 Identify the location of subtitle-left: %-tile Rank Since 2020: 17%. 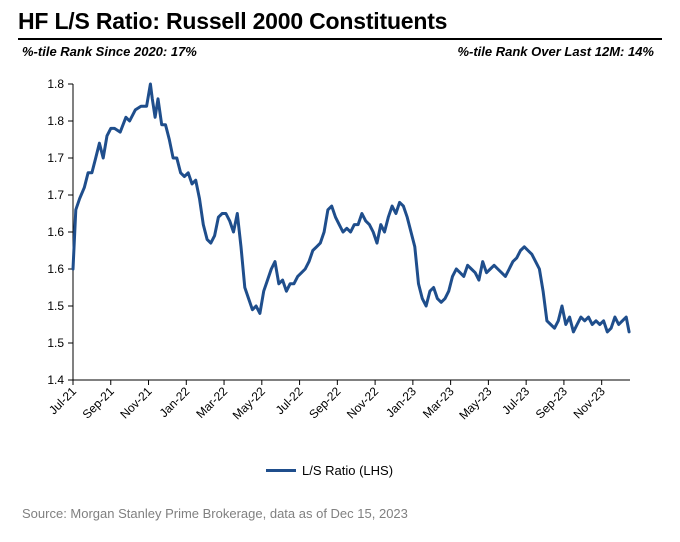
(109, 51).